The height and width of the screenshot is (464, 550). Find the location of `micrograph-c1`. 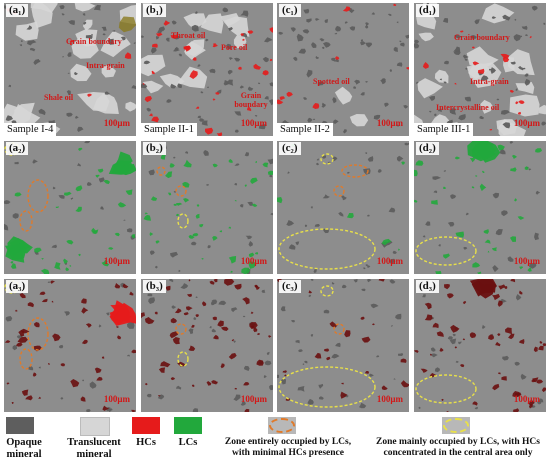

micrograph-c1 is located at coordinates (343, 68).